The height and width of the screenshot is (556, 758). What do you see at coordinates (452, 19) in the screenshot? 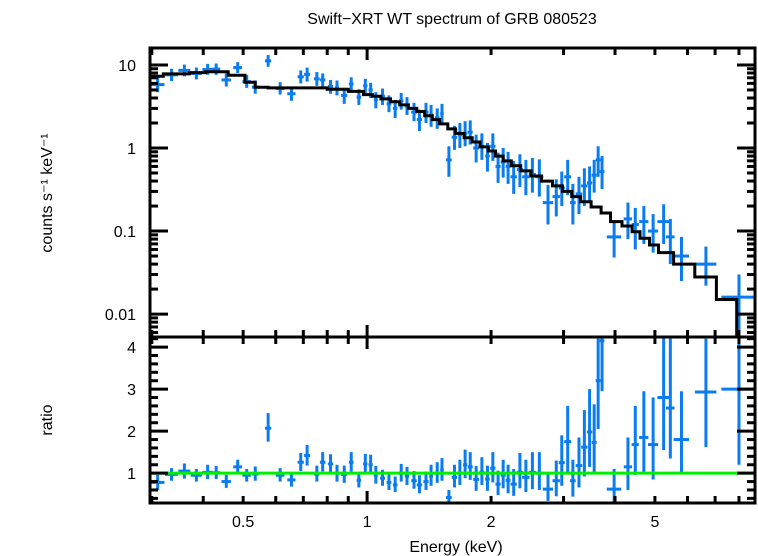
I see `chart-title: Swift−XRT WT spectrum of GRB 080523` at bounding box center [452, 19].